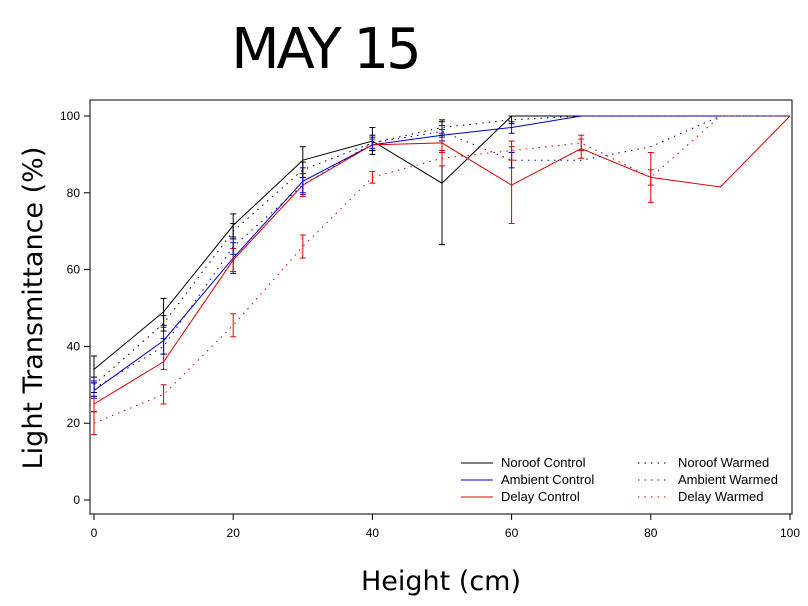 The image size is (808, 606). I want to click on x-tick-label: 60, so click(512, 533).